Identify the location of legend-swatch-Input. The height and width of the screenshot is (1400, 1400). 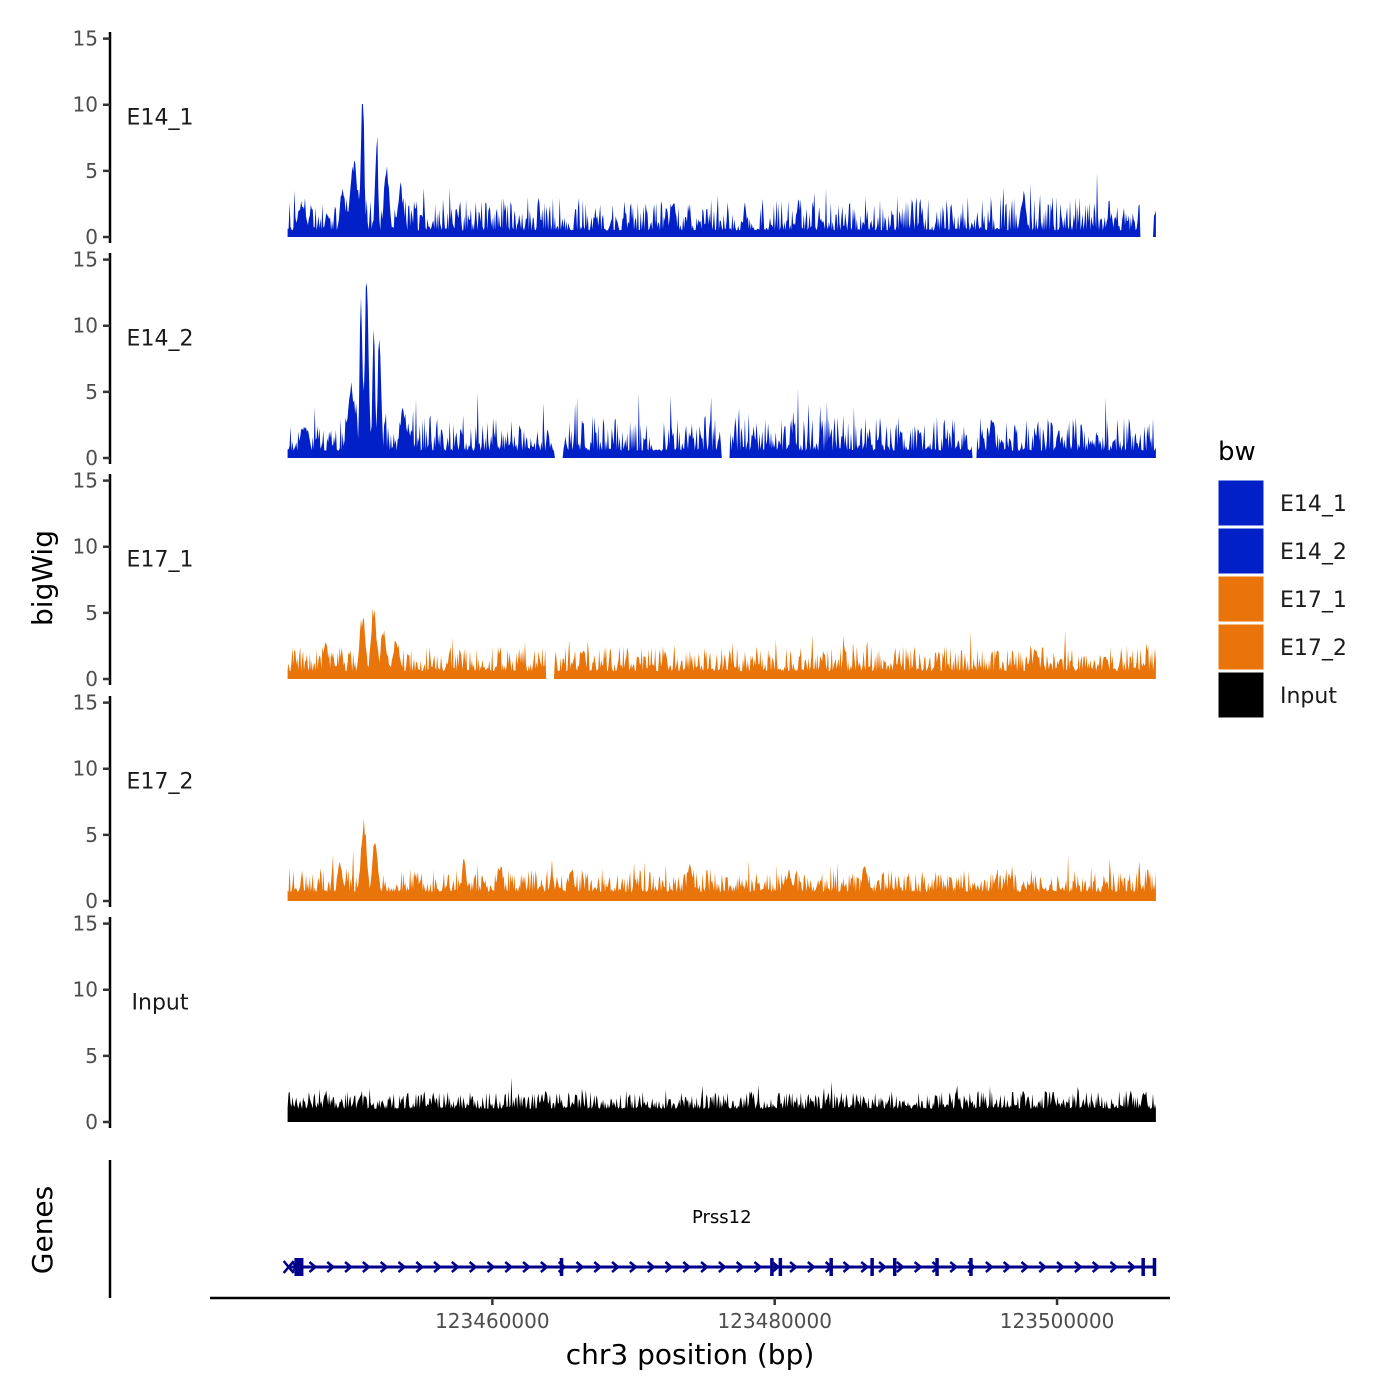
(1241, 695).